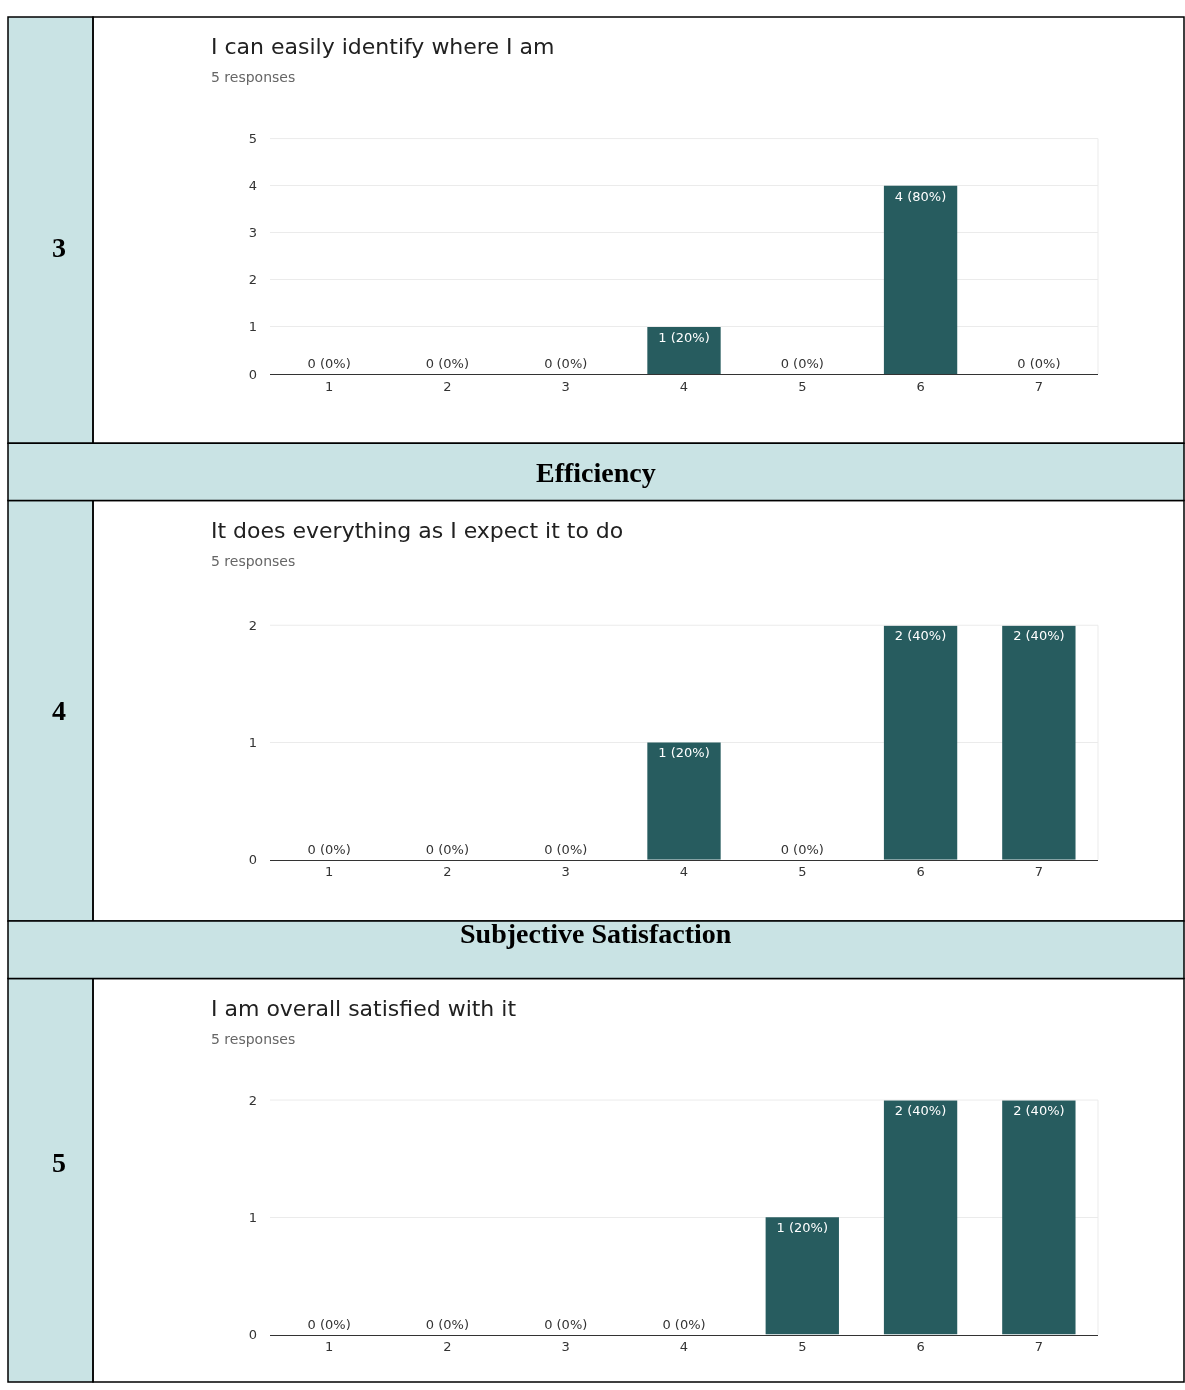 The image size is (1185, 1390). Describe the element at coordinates (252, 233) in the screenshot. I see `y-tick-label: 3` at that location.